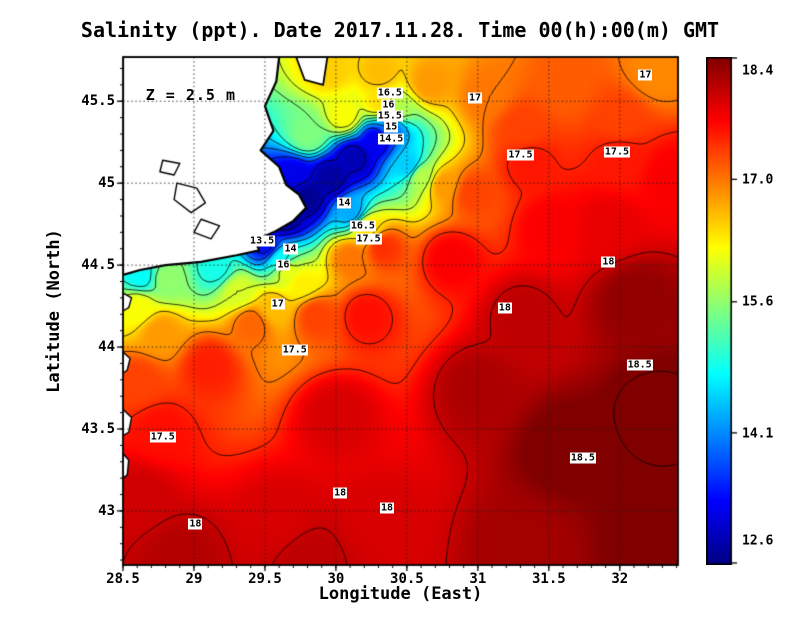 The width and height of the screenshot is (800, 618). What do you see at coordinates (123, 579) in the screenshot?
I see `x-tick-label: 28.5` at bounding box center [123, 579].